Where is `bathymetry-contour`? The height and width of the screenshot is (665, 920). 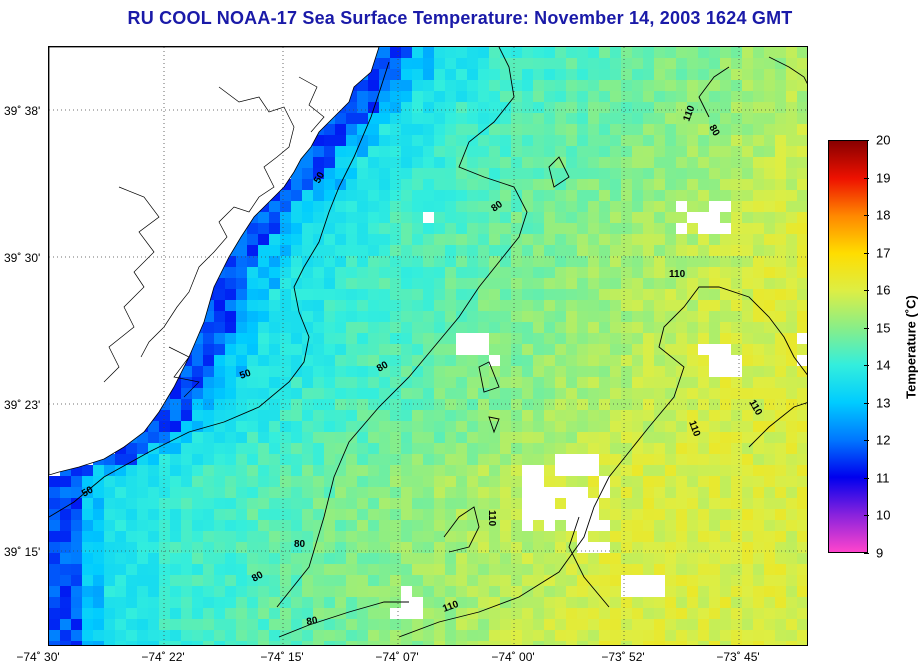
bathymetry-contour is located at coordinates (589, 562).